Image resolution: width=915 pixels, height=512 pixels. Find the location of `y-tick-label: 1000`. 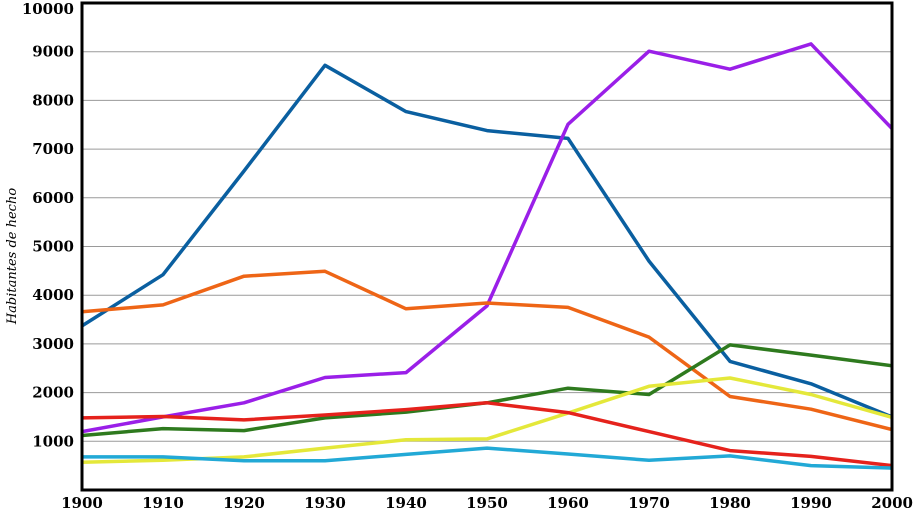

y-tick-label: 1000 is located at coordinates (53, 441).